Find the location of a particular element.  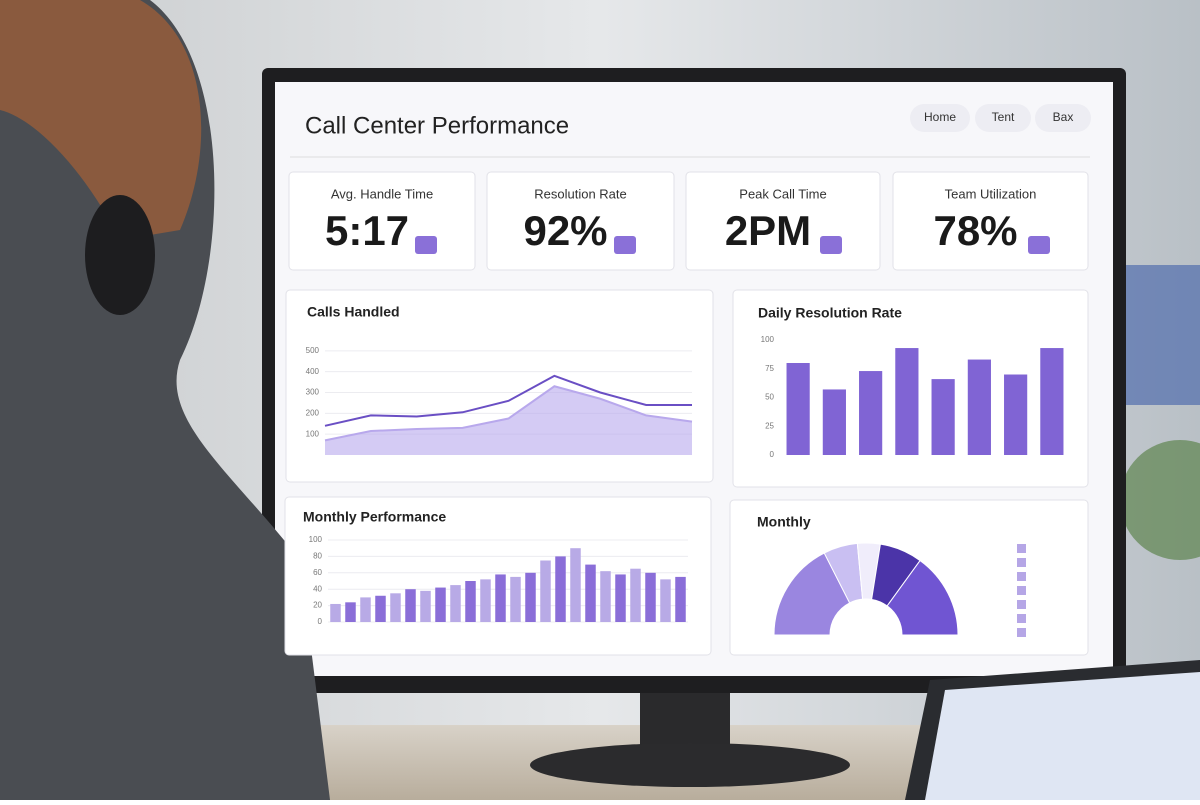

panel-title: Daily Resolution Rate is located at coordinates (830, 313).